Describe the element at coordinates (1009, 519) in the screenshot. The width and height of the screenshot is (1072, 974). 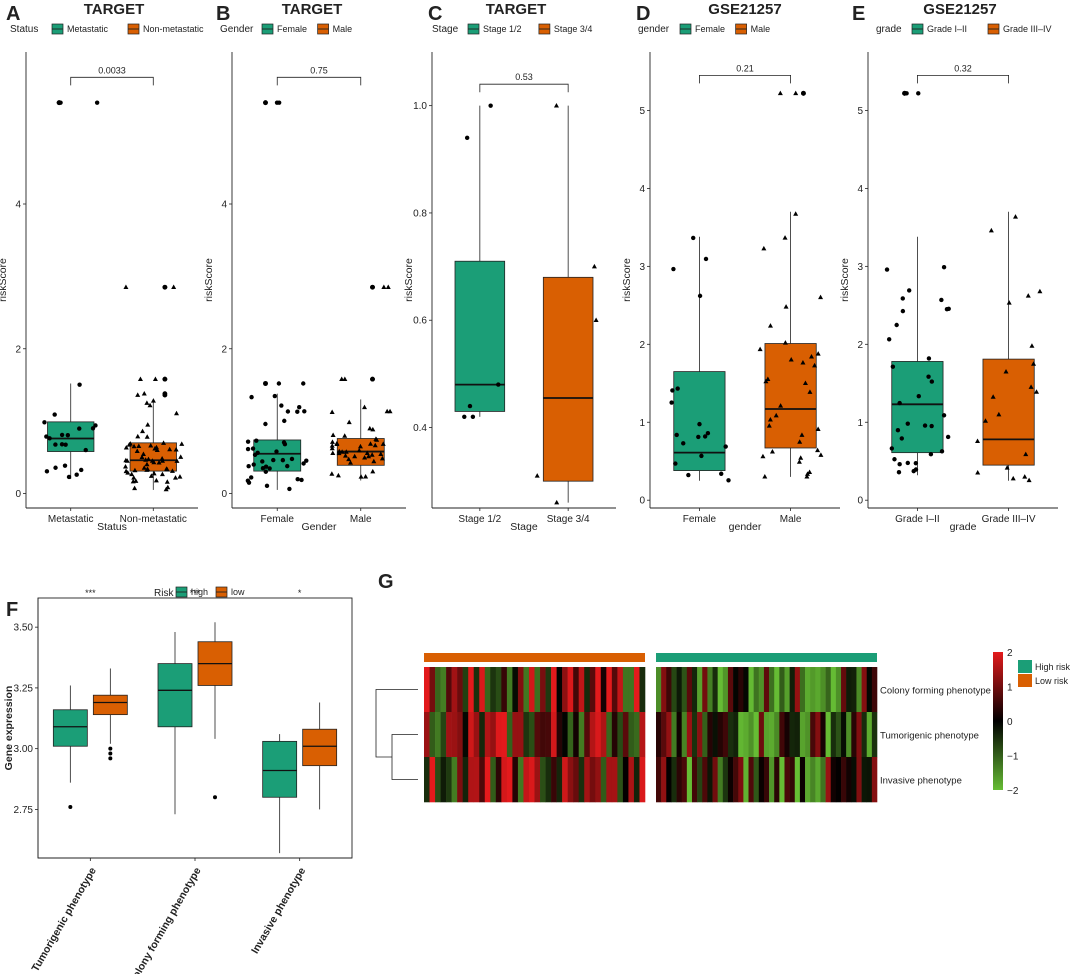
I see `x-tick-label: Grade III–IV` at that location.